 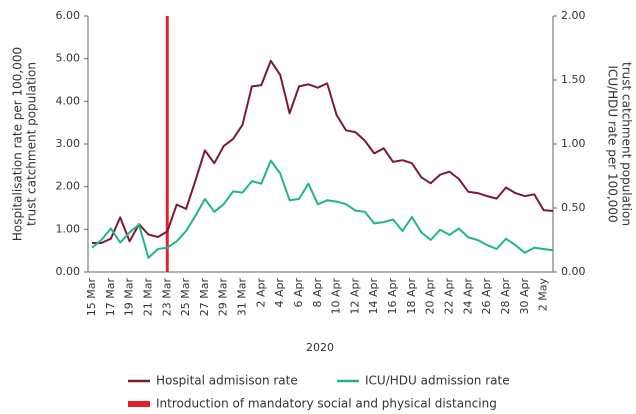 I want to click on x-tick-label: 25 Mar, so click(x=185, y=297).